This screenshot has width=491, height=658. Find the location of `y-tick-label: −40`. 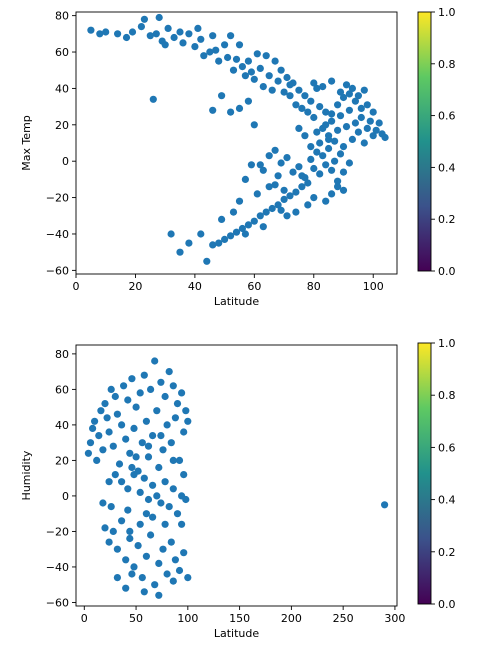

y-tick-label: −40 is located at coordinates (57, 234).